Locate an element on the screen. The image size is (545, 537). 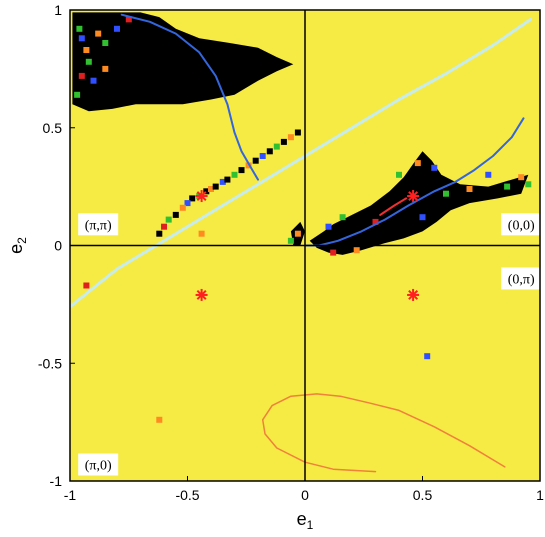
fixed-points is located at coordinates (307, 245).